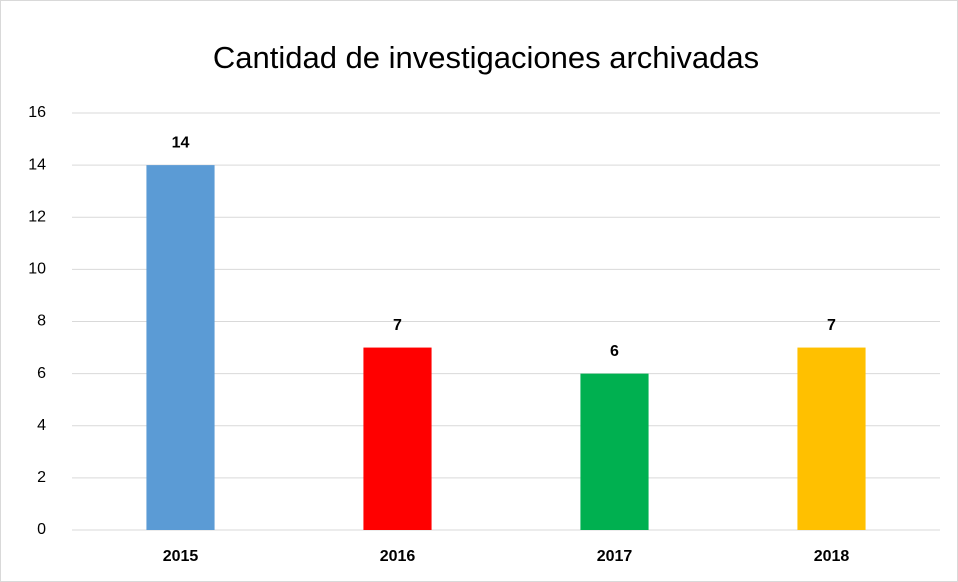 This screenshot has width=958, height=582. What do you see at coordinates (41, 477) in the screenshot?
I see `y-tick-label: 2` at bounding box center [41, 477].